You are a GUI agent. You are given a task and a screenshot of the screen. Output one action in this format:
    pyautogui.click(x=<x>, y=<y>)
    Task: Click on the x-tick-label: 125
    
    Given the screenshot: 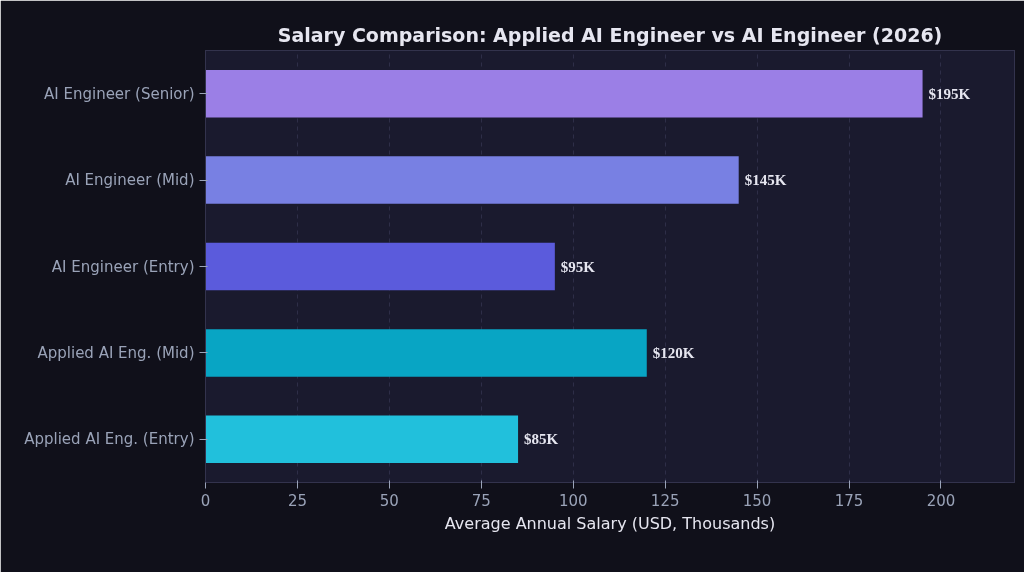 What is the action you would take?
    pyautogui.click(x=665, y=500)
    